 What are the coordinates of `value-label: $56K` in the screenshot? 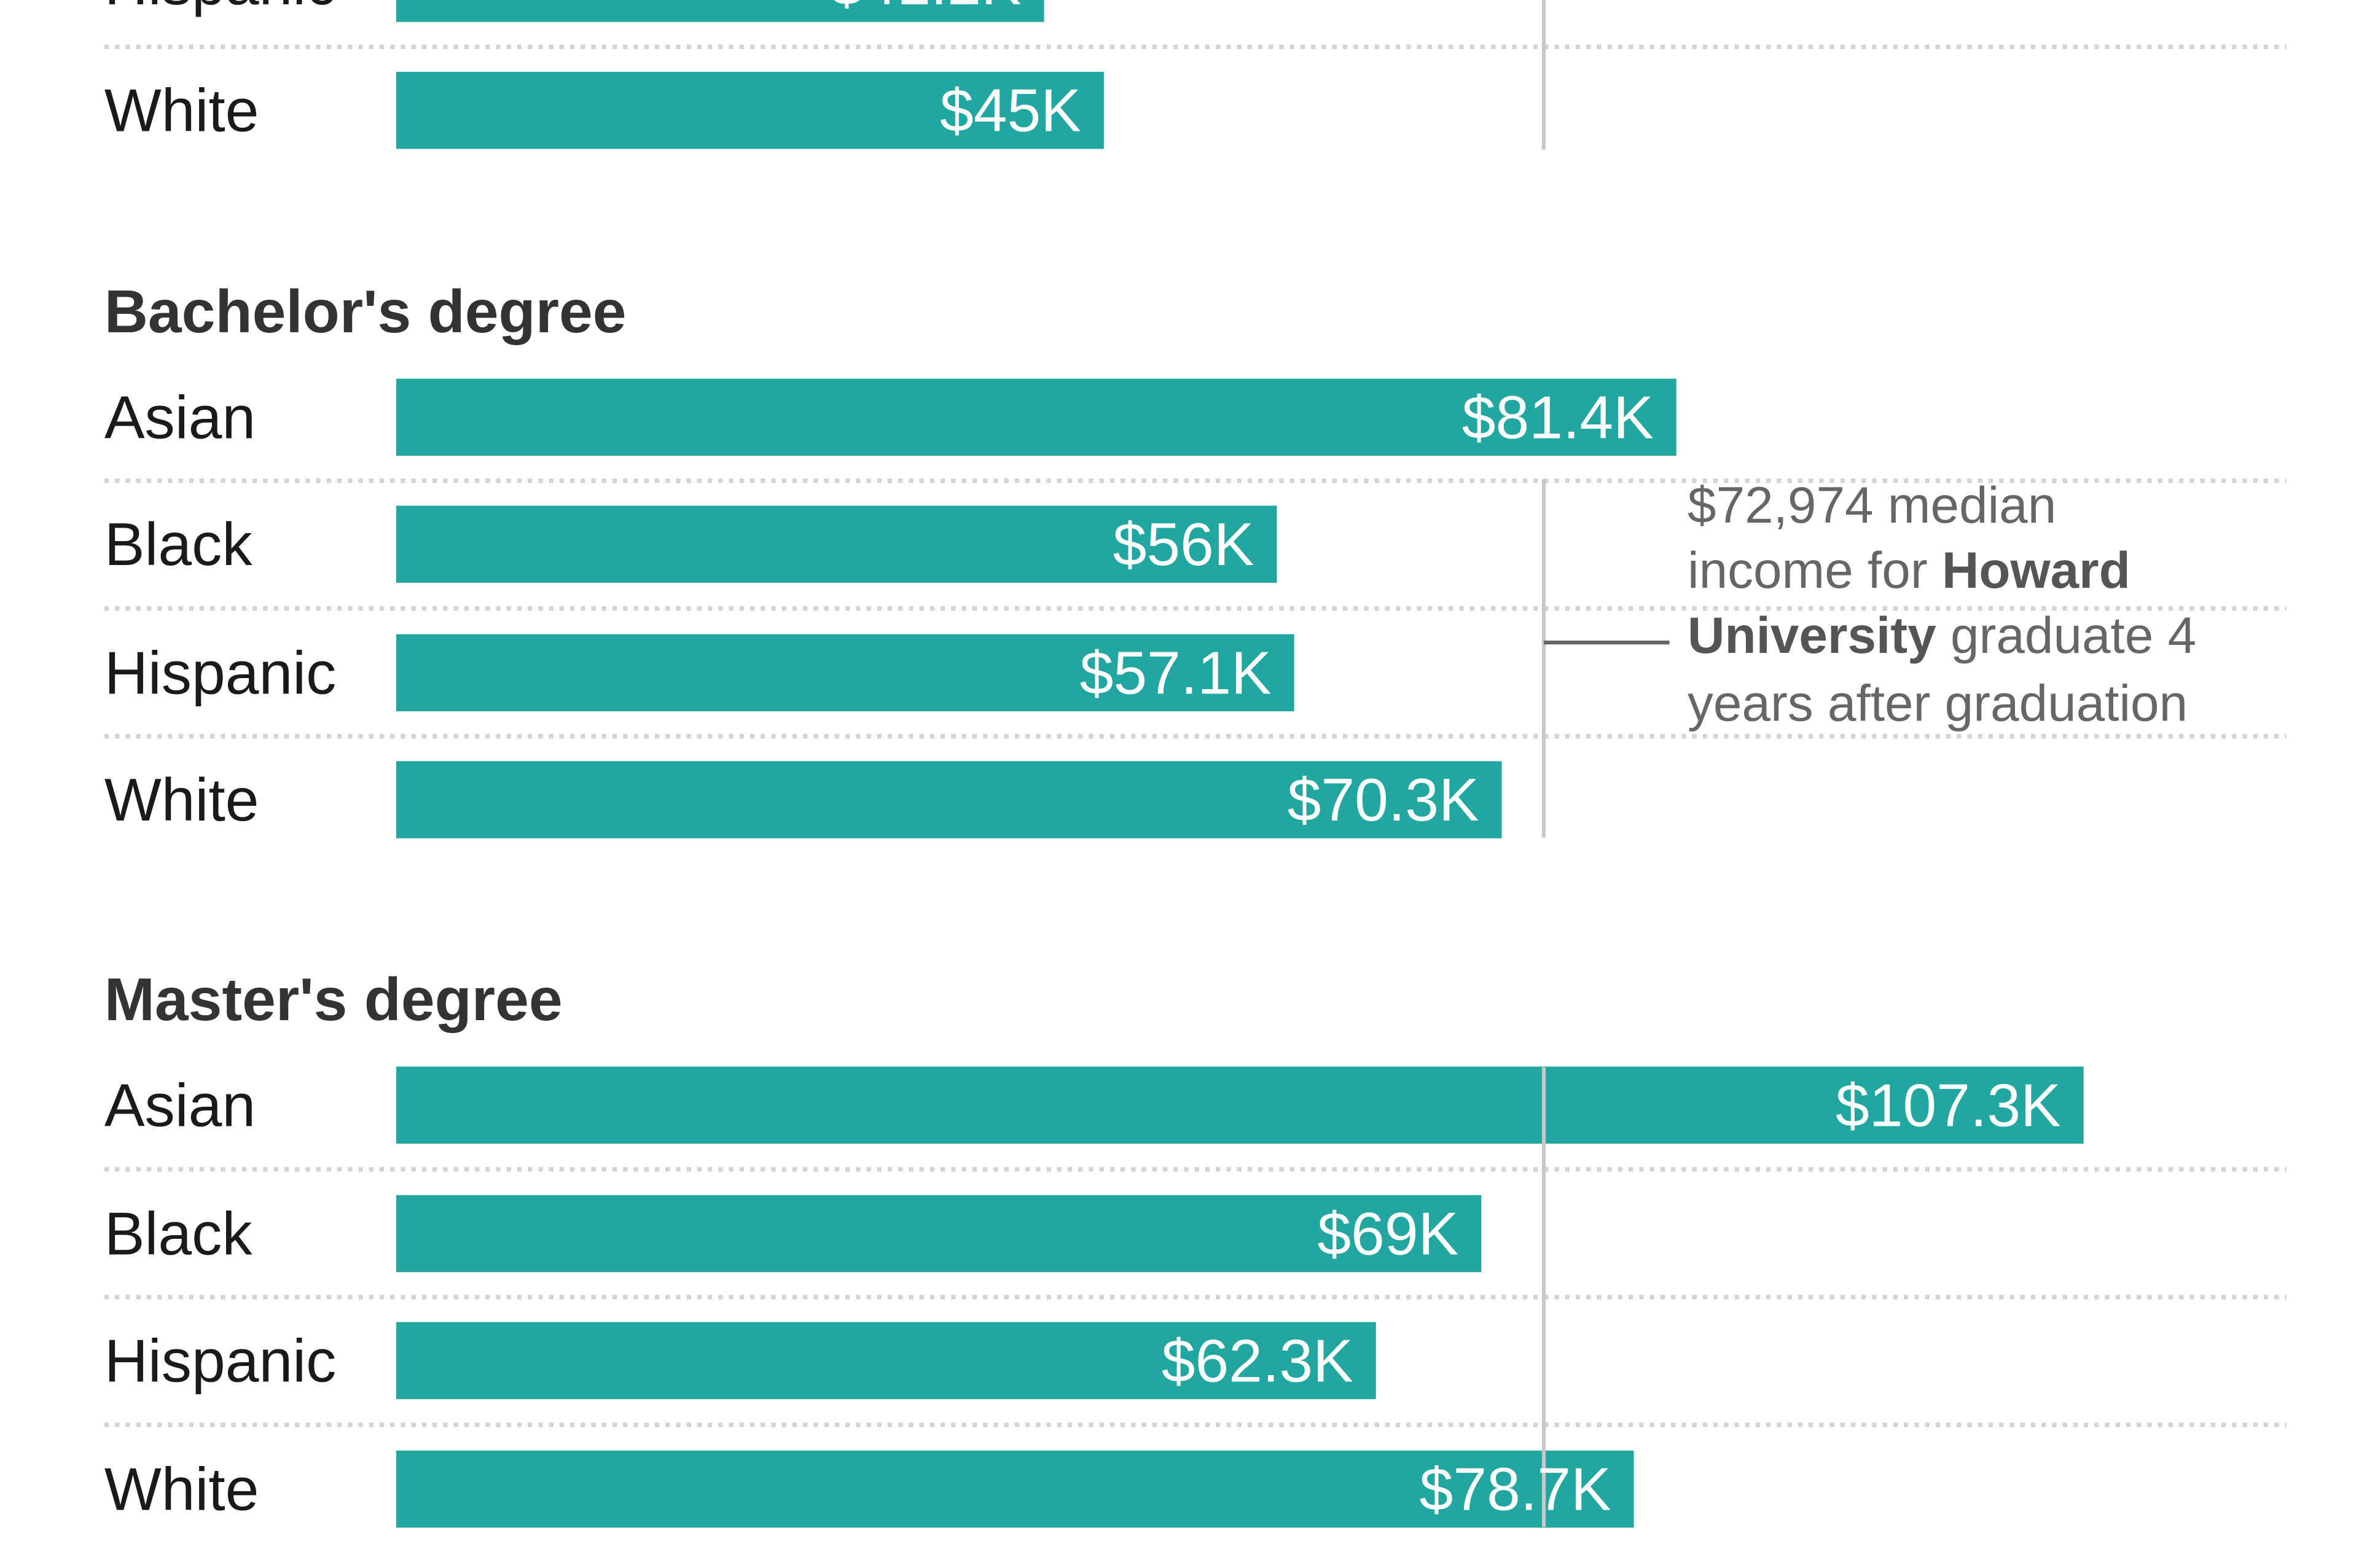 It's located at (1184, 544).